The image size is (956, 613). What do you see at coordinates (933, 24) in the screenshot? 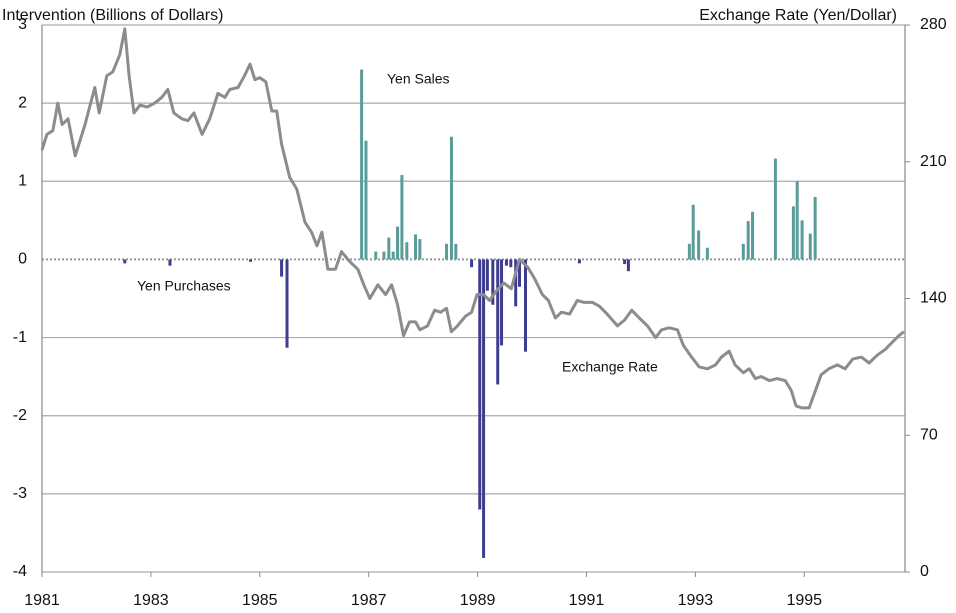
I see `y2-tick-label: 280` at bounding box center [933, 24].